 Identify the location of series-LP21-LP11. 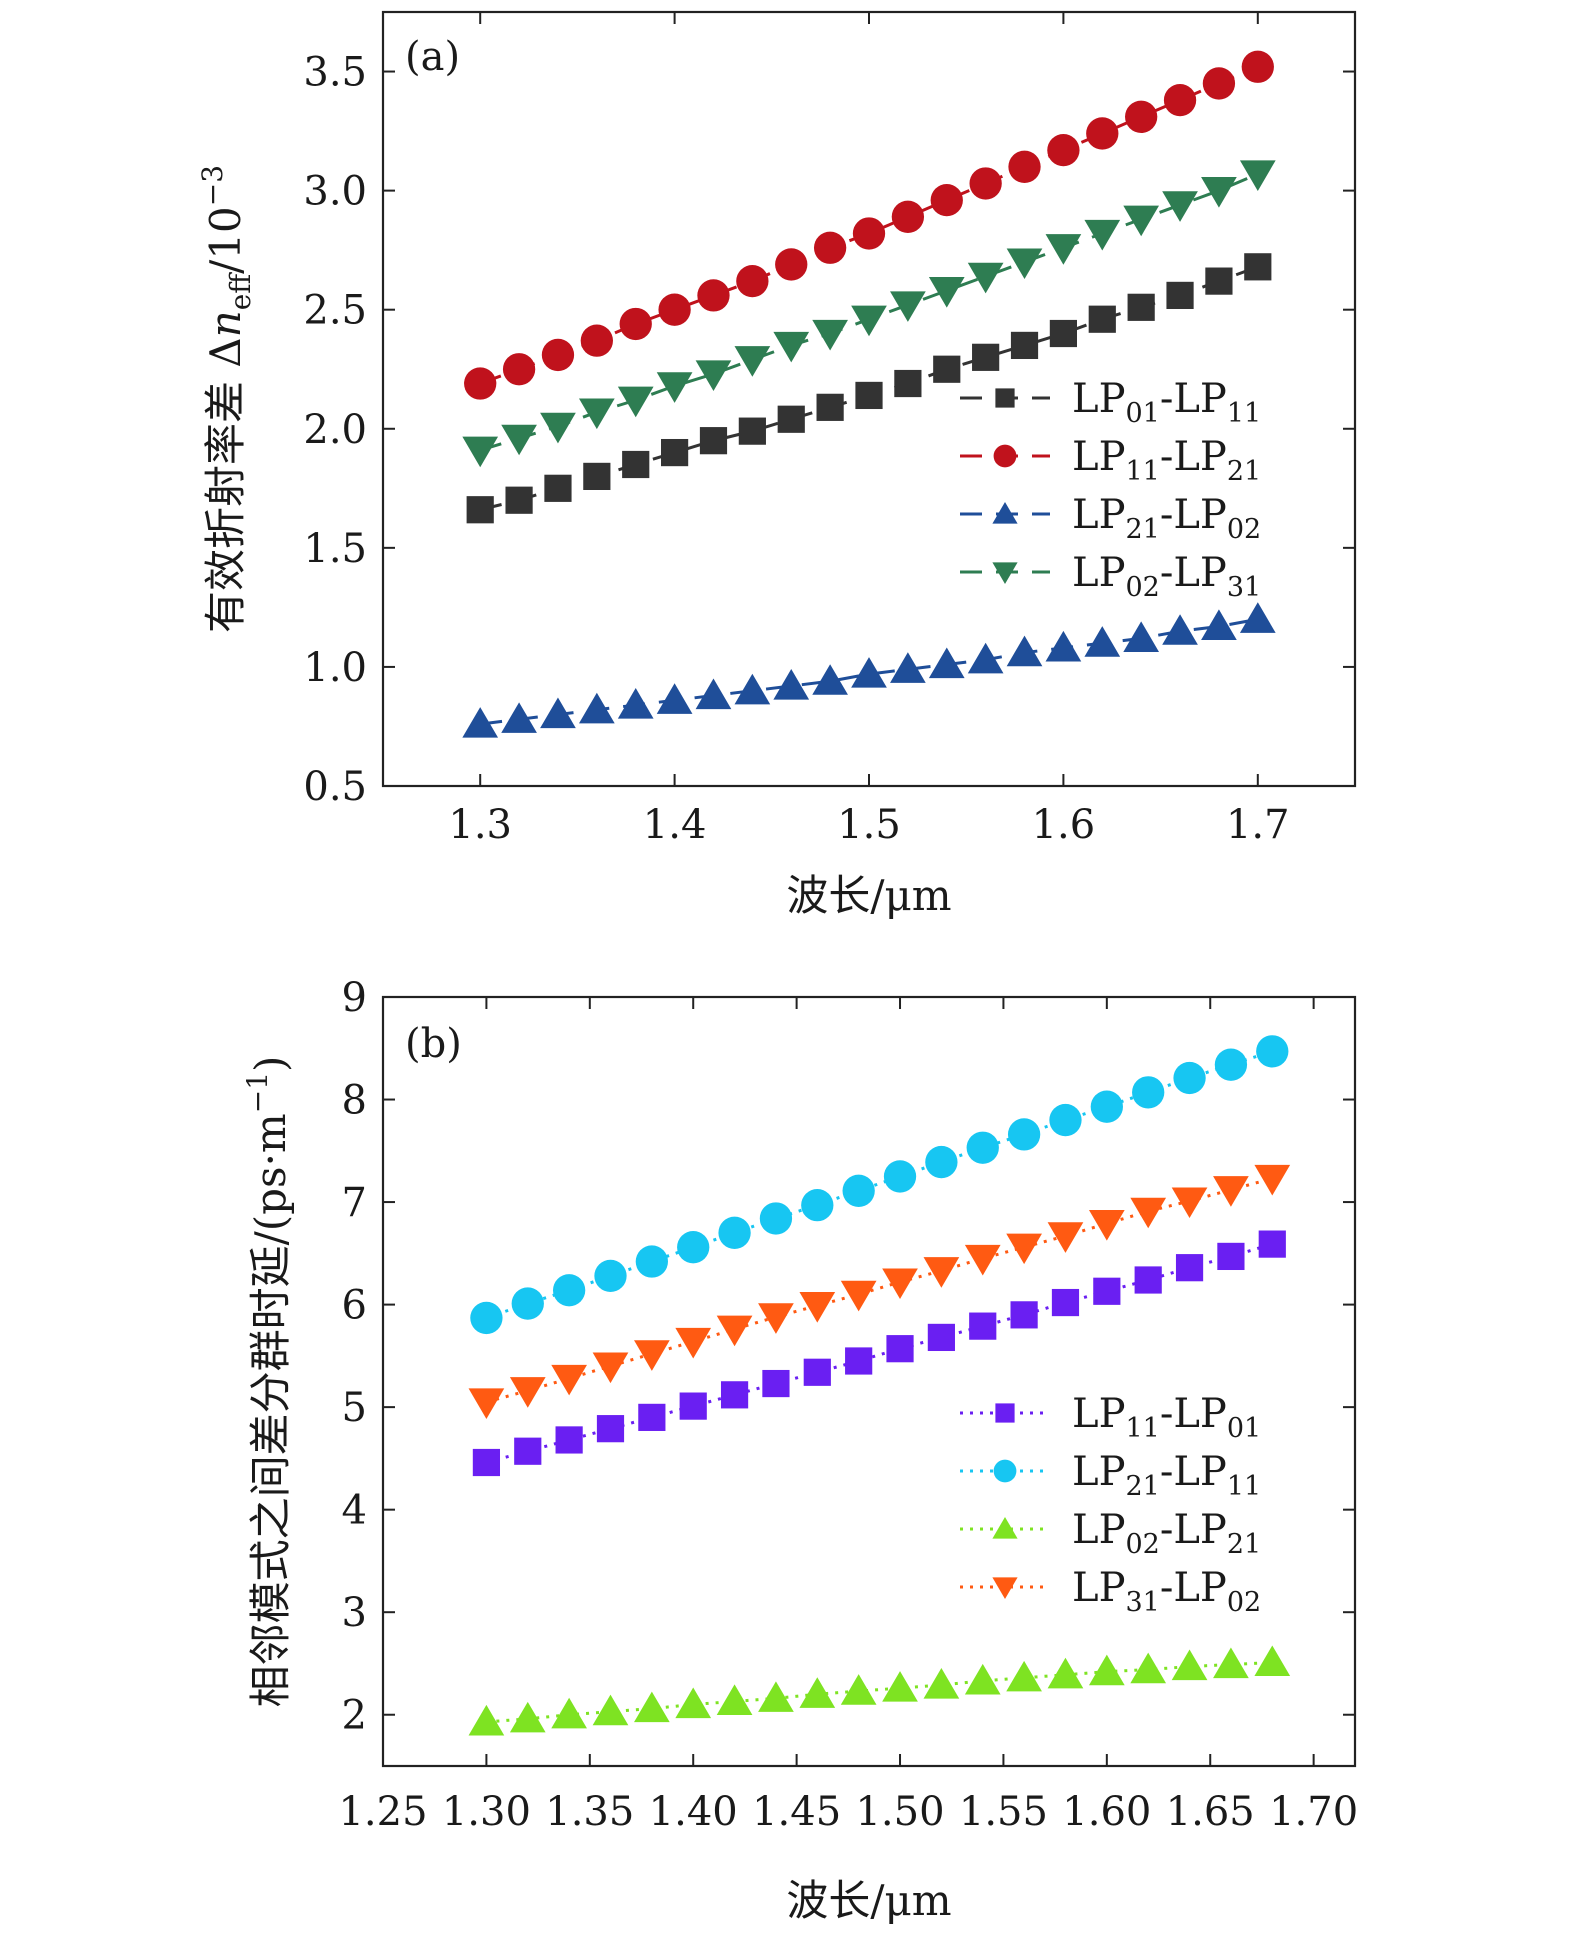
(879, 1185).